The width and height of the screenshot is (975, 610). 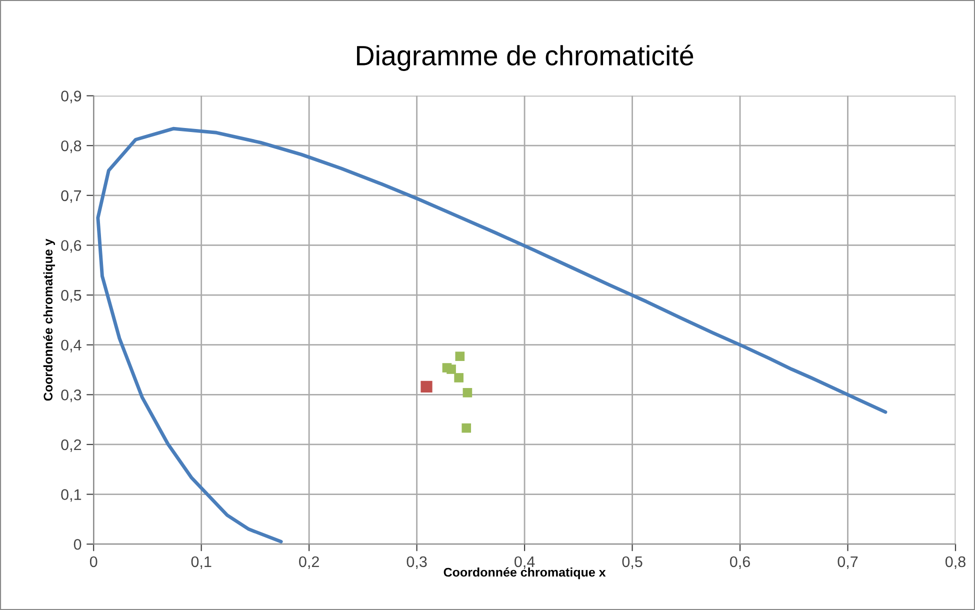 I want to click on y-tick-label: 0,3, so click(x=71, y=396).